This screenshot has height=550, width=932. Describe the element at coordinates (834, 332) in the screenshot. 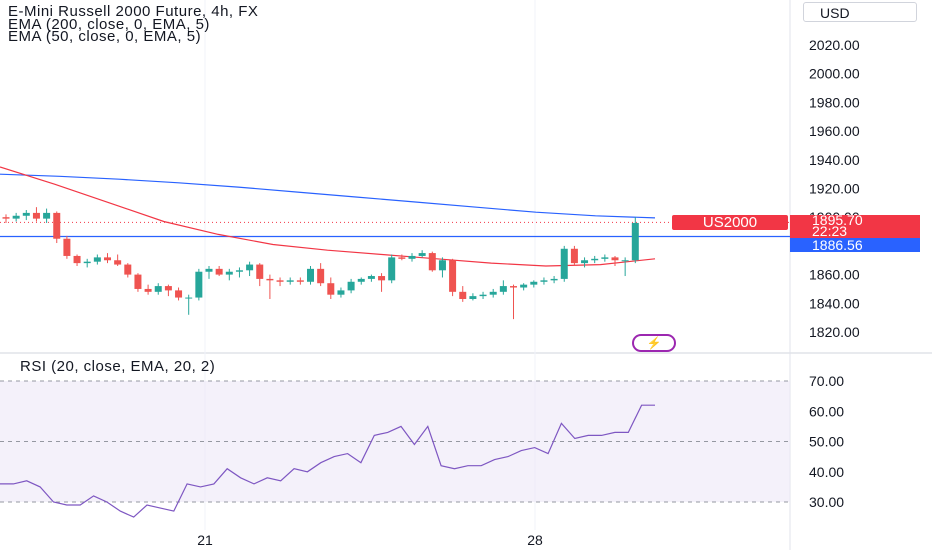

I see `y-tick-label: 1820.00` at that location.